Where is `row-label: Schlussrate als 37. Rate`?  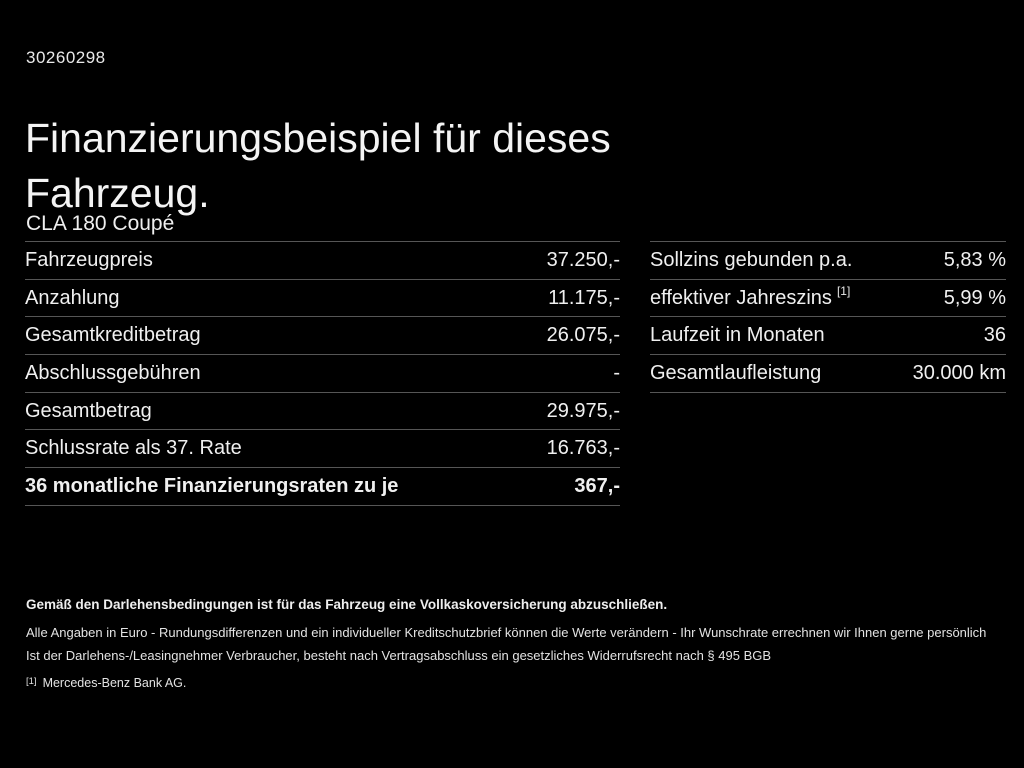
row-label: Schlussrate als 37. Rate is located at coordinates (133, 448).